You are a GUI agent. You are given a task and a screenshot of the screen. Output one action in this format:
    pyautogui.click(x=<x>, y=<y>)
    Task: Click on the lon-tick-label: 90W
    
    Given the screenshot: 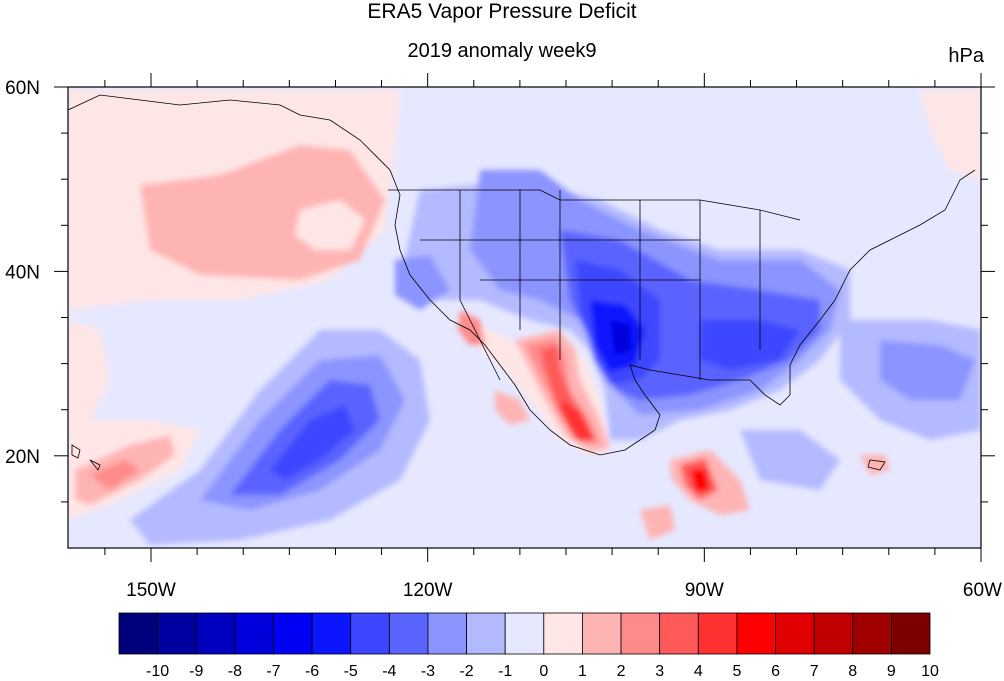 What is the action you would take?
    pyautogui.click(x=704, y=590)
    